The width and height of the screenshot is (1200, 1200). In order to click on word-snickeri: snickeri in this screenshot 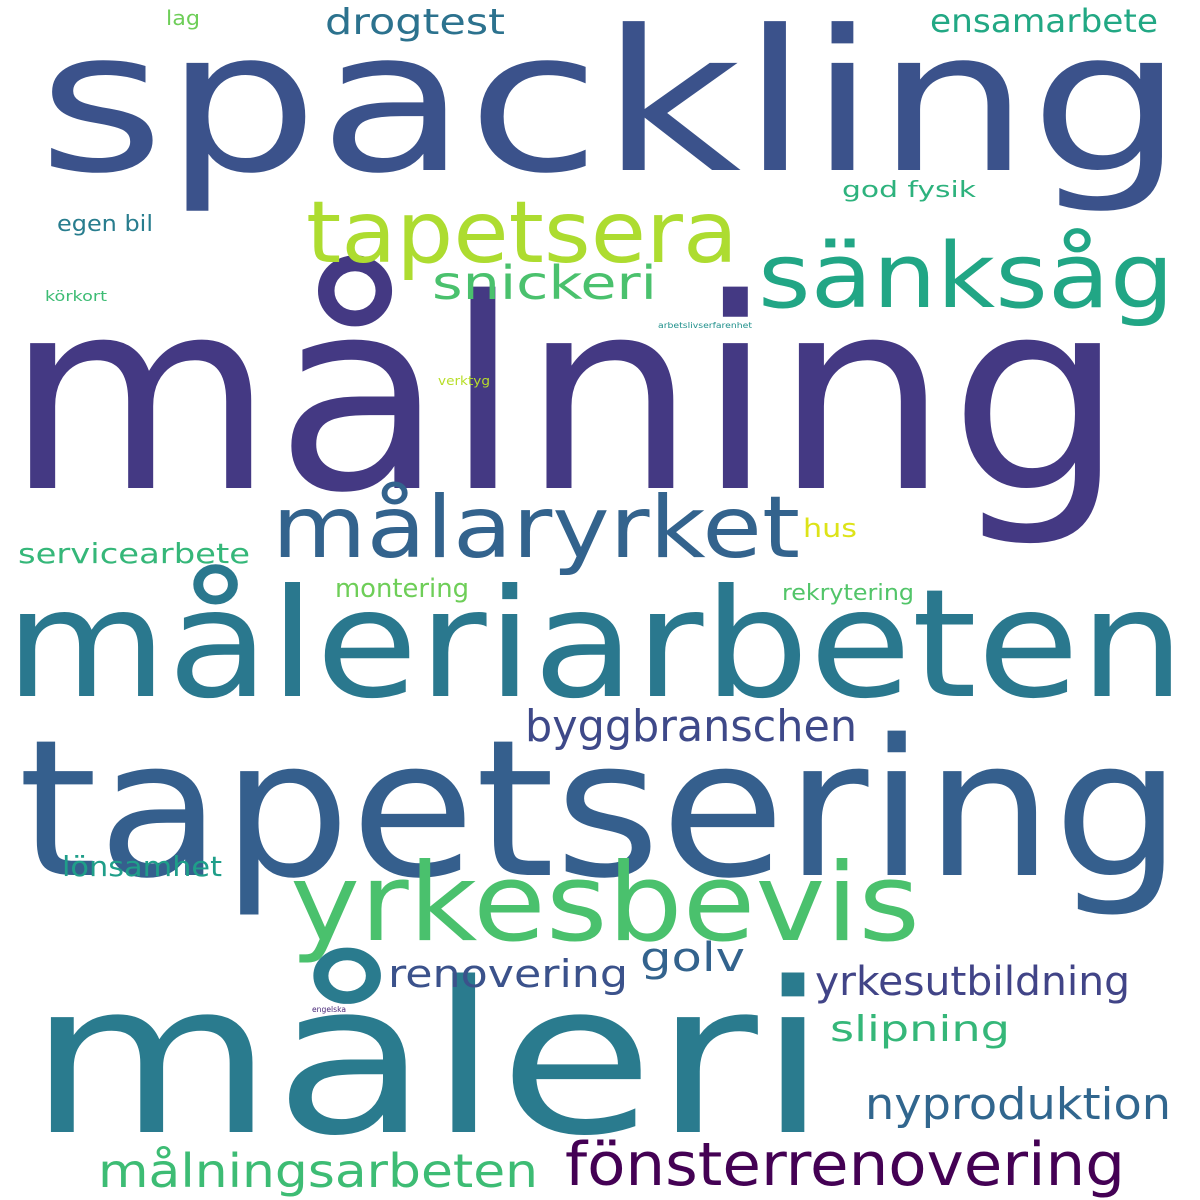, I will do `click(544, 283)`.